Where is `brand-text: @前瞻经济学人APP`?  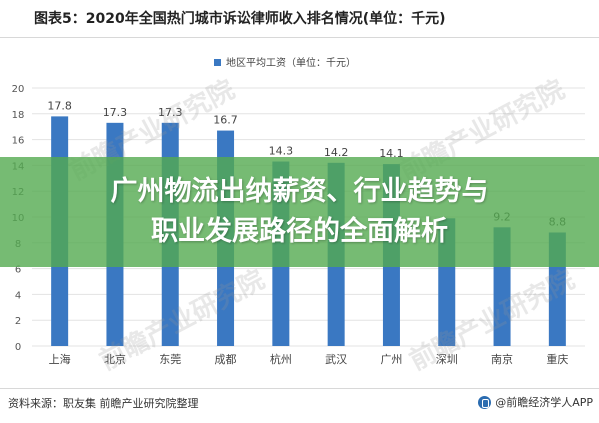
brand-text: @前瞻经济学人APP is located at coordinates (544, 402).